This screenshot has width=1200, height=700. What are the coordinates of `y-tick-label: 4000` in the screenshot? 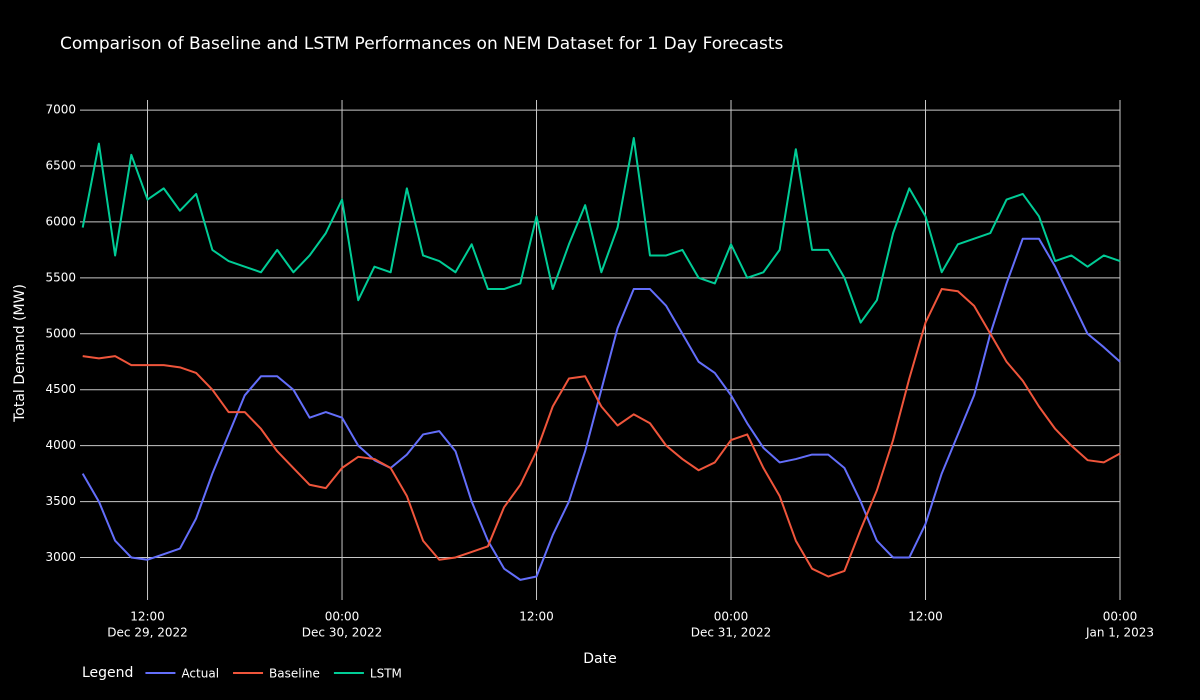 It's located at (60, 445).